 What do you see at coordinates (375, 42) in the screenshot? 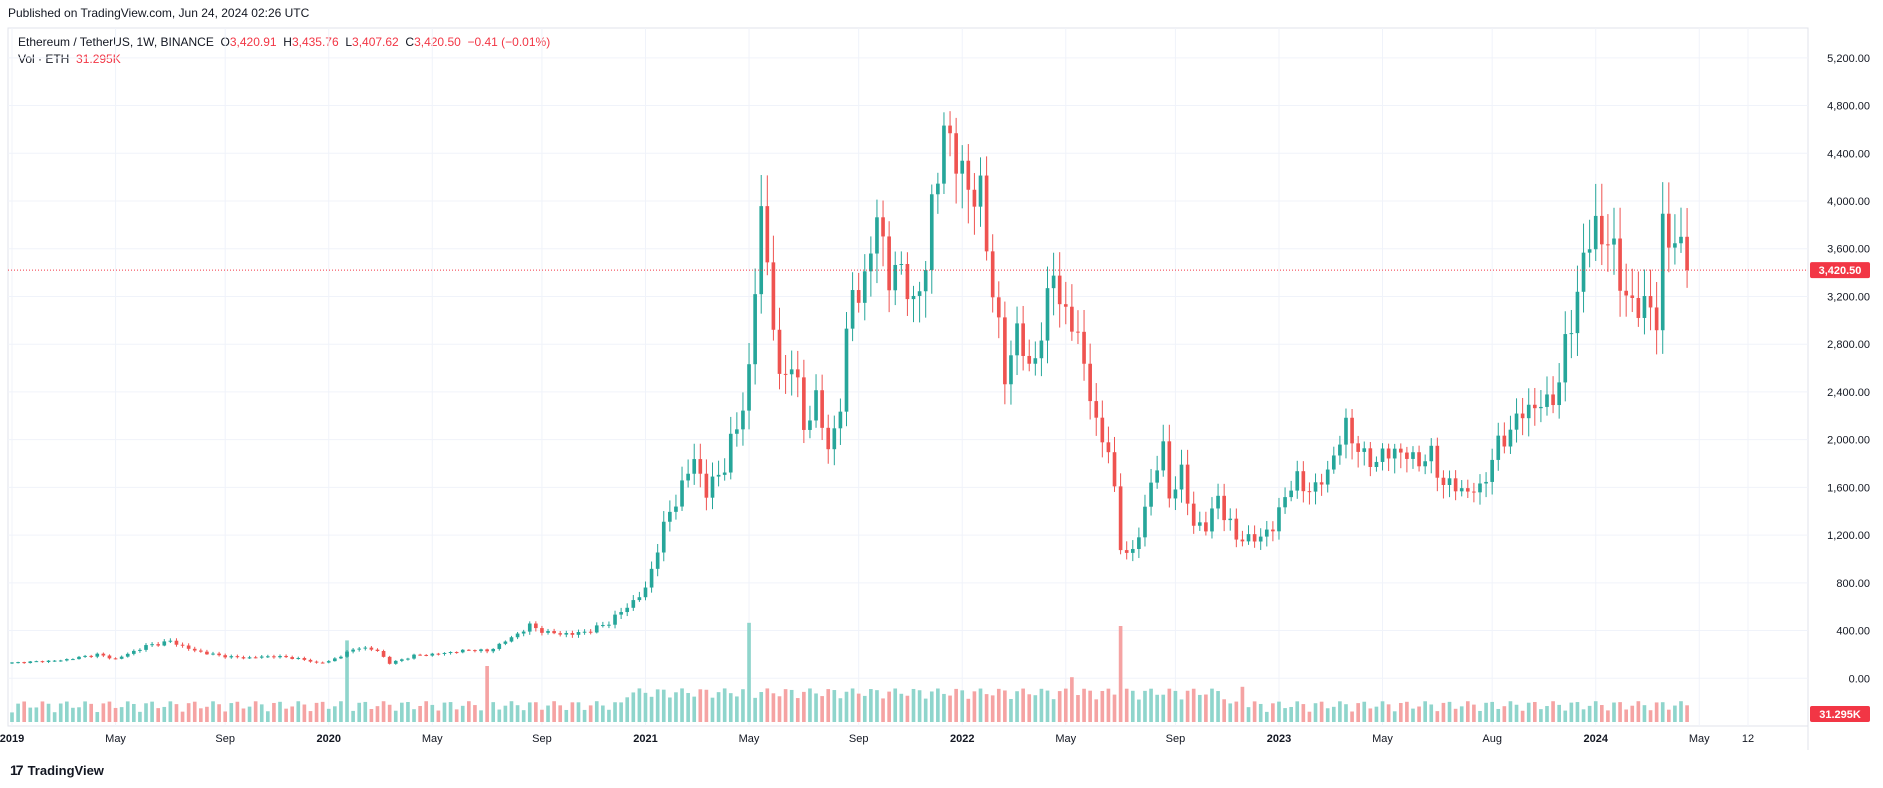
I see `low-value: 3,407.62` at bounding box center [375, 42].